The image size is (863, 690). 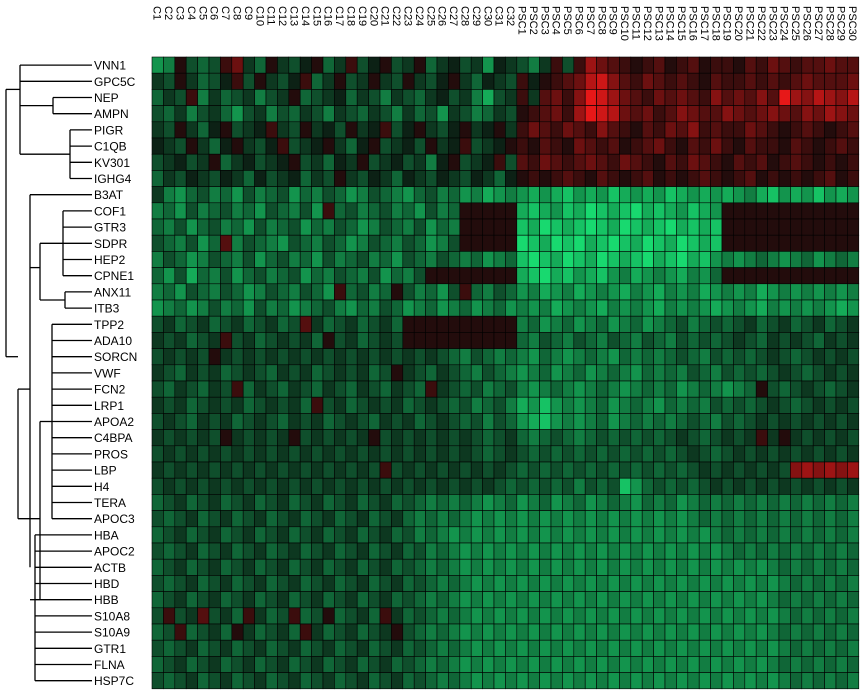 I want to click on row-label: KV301, so click(x=112, y=163).